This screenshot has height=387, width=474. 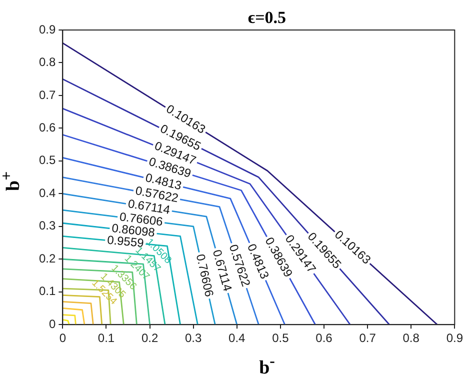 What do you see at coordinates (324, 338) in the screenshot?
I see `x-tick-label: 0.6` at bounding box center [324, 338].